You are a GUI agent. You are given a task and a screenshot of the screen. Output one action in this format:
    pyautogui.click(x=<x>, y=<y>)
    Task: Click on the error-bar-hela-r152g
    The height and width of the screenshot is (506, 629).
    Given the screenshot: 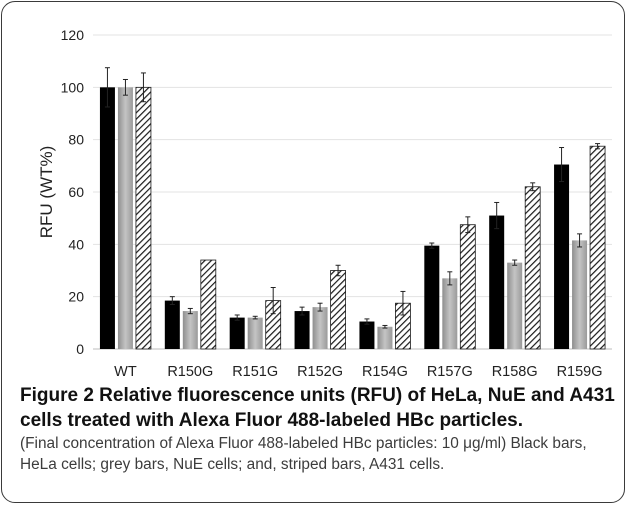 What is the action you would take?
    pyautogui.click(x=302, y=311)
    